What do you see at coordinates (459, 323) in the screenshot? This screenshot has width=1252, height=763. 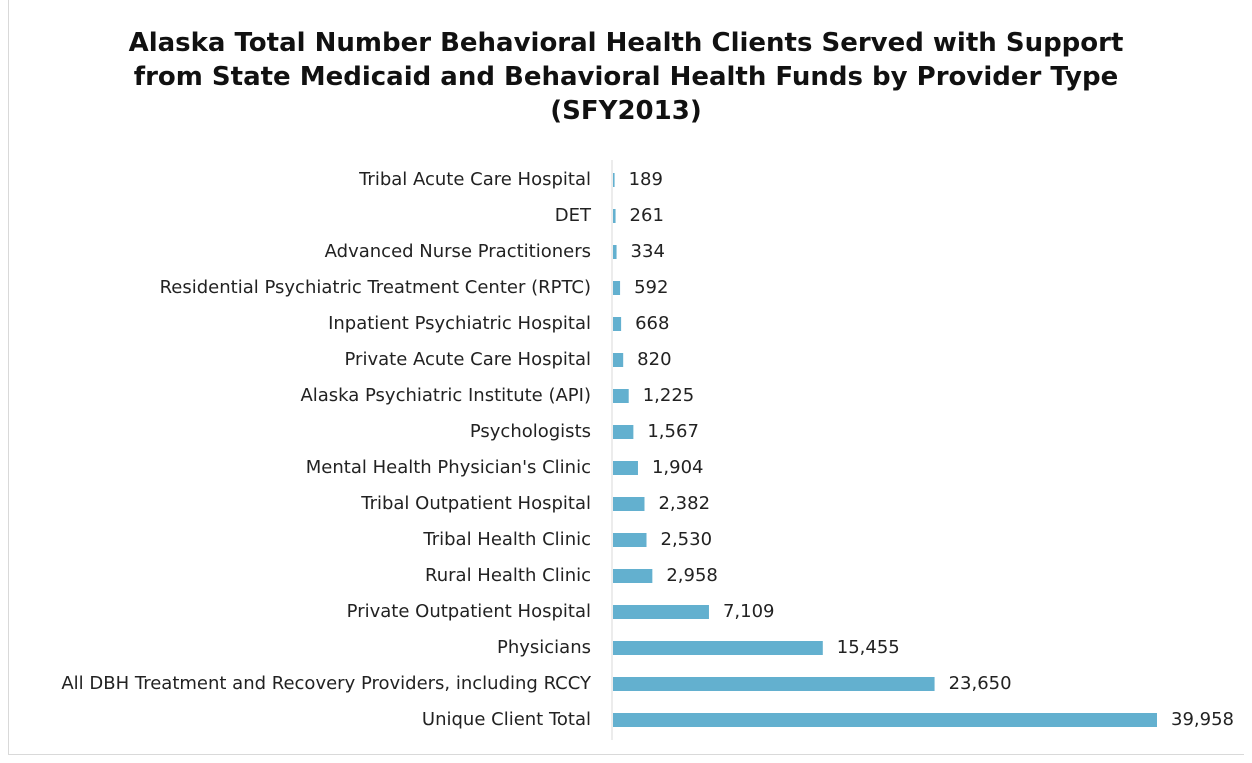 I see `category-label: Inpatient Psychiatric Hospital` at bounding box center [459, 323].